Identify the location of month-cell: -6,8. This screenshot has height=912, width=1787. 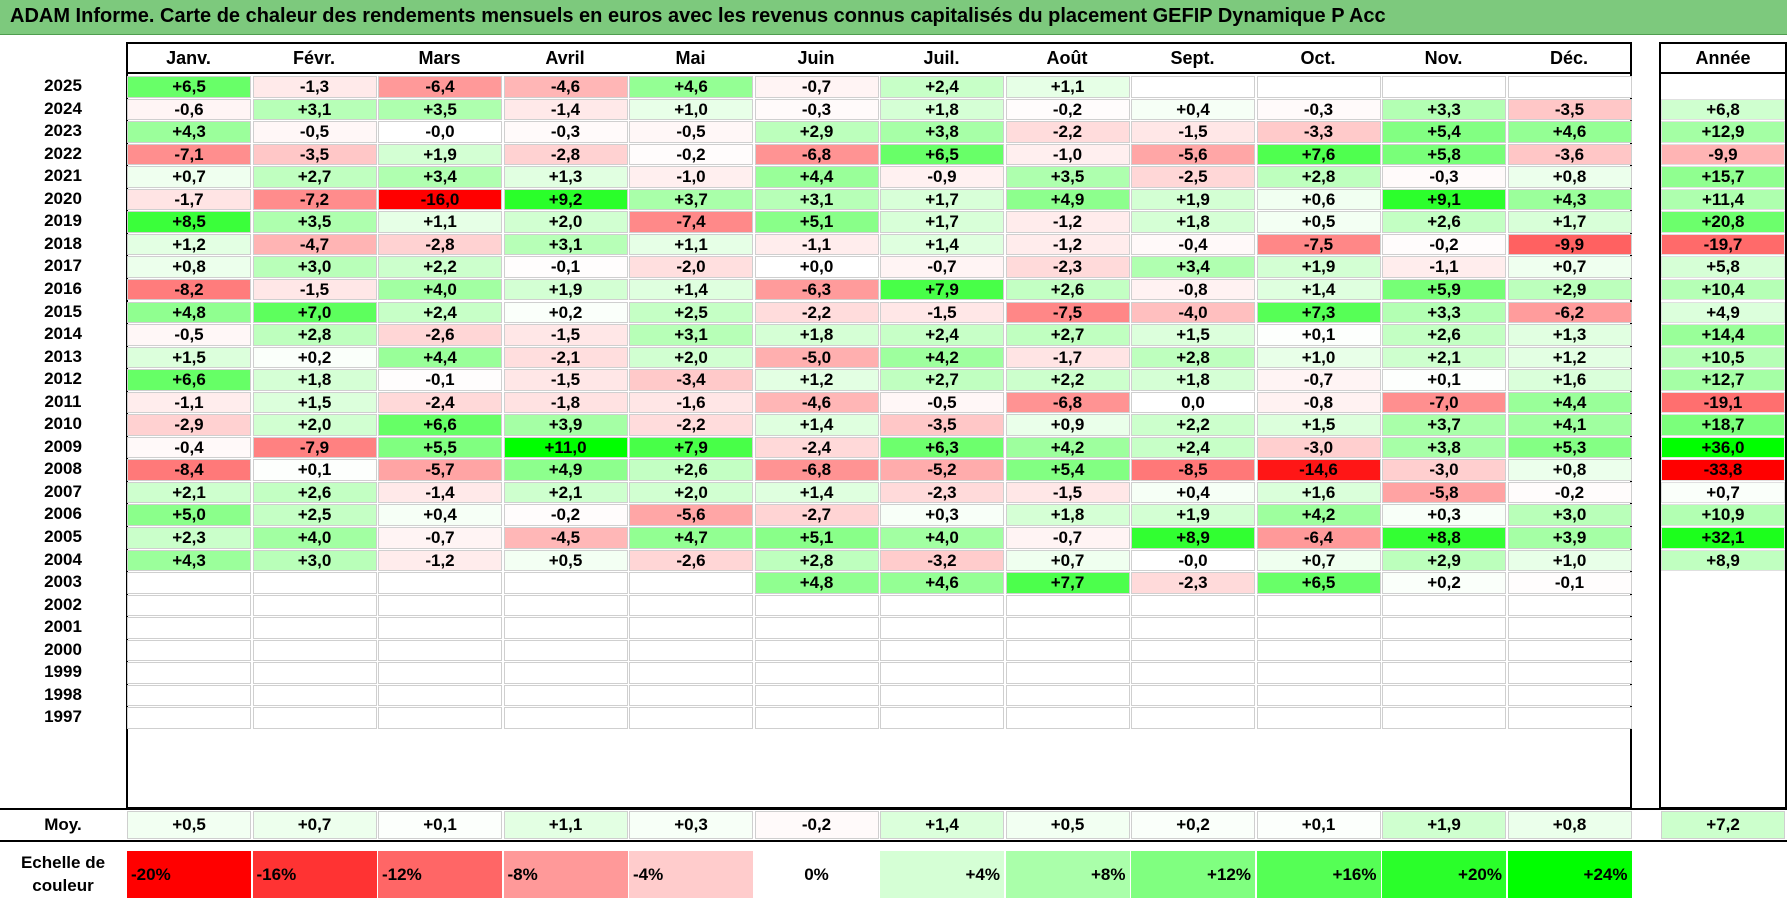
(1067, 402).